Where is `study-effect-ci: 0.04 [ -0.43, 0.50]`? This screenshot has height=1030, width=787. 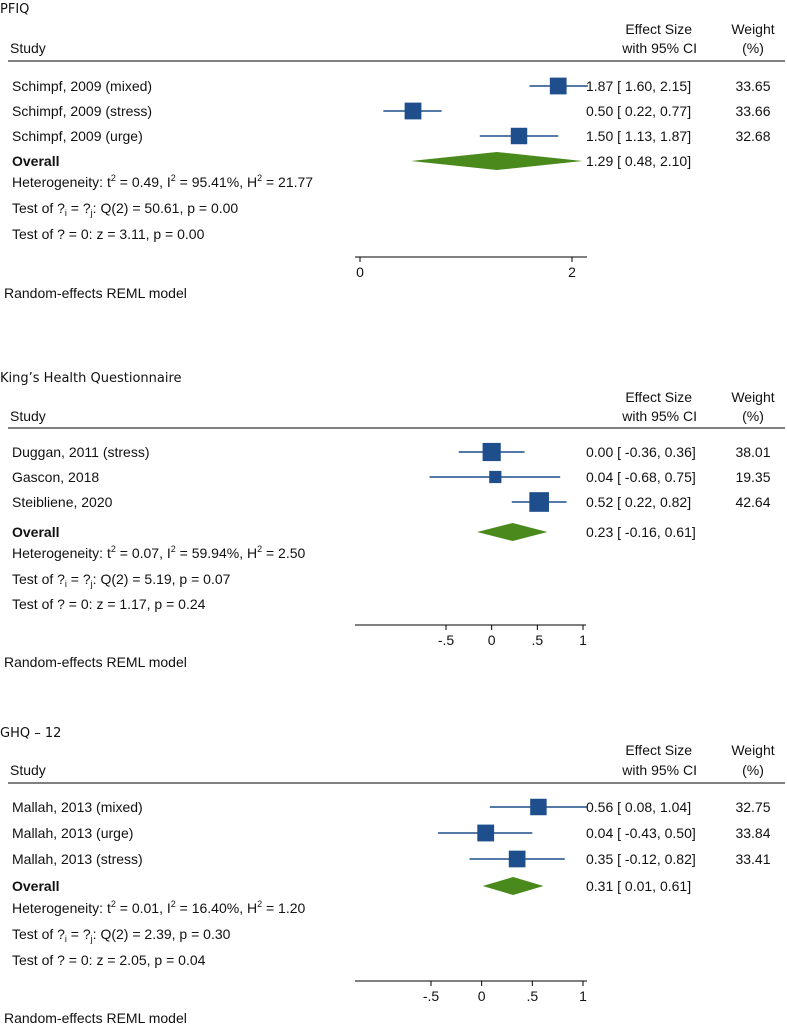 study-effect-ci: 0.04 [ -0.43, 0.50] is located at coordinates (641, 833).